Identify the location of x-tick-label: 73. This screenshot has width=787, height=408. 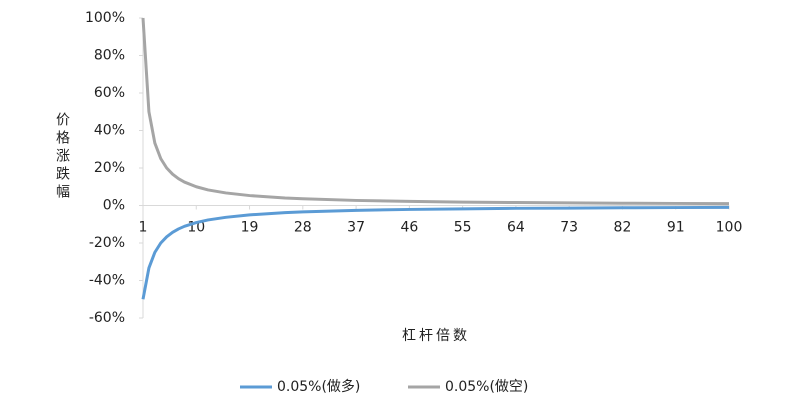
(569, 228).